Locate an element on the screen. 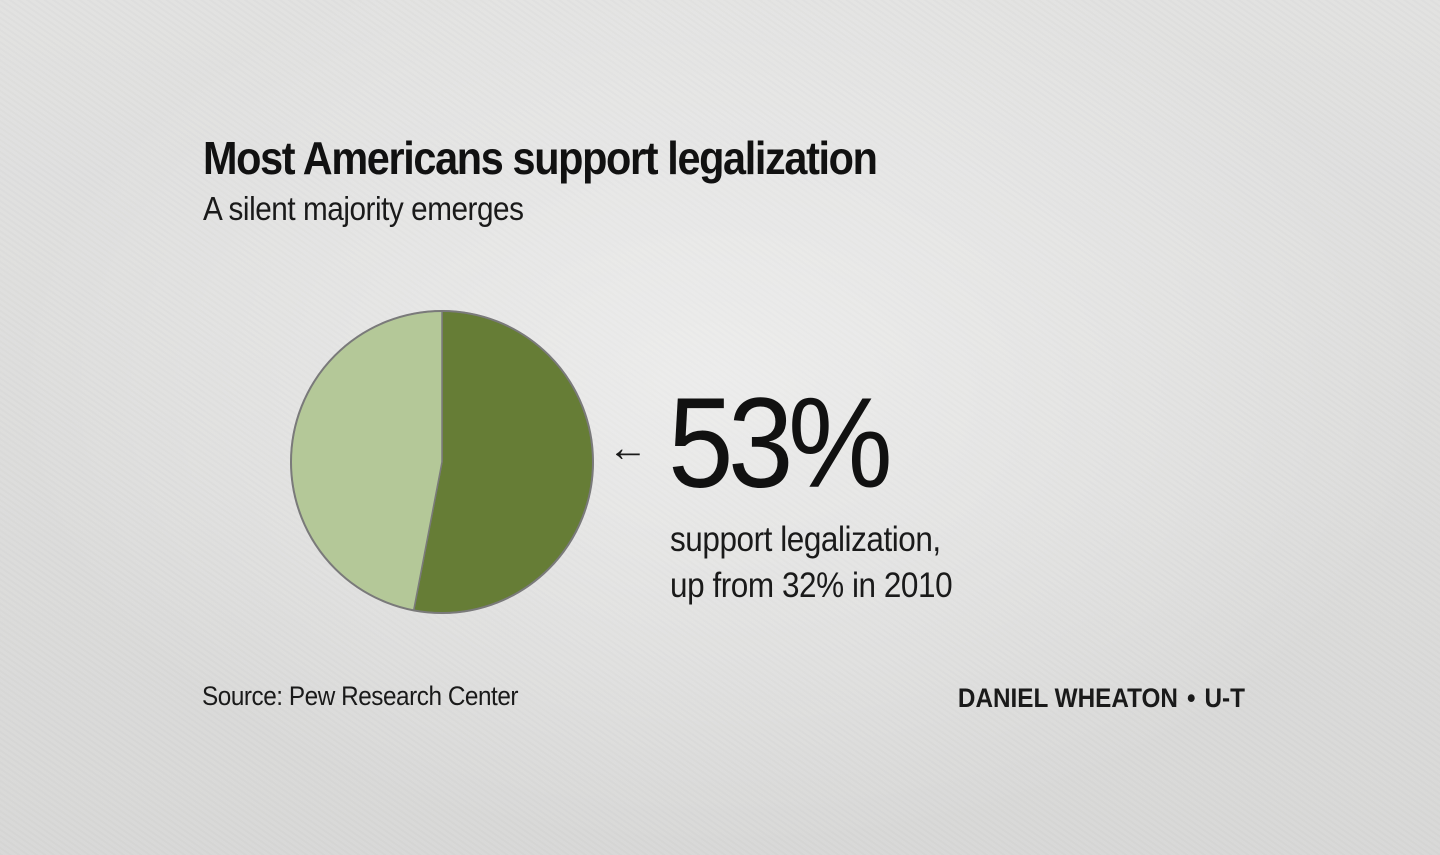 Image resolution: width=1440 pixels, height=855 pixels. credit-org: U-T is located at coordinates (1224, 698).